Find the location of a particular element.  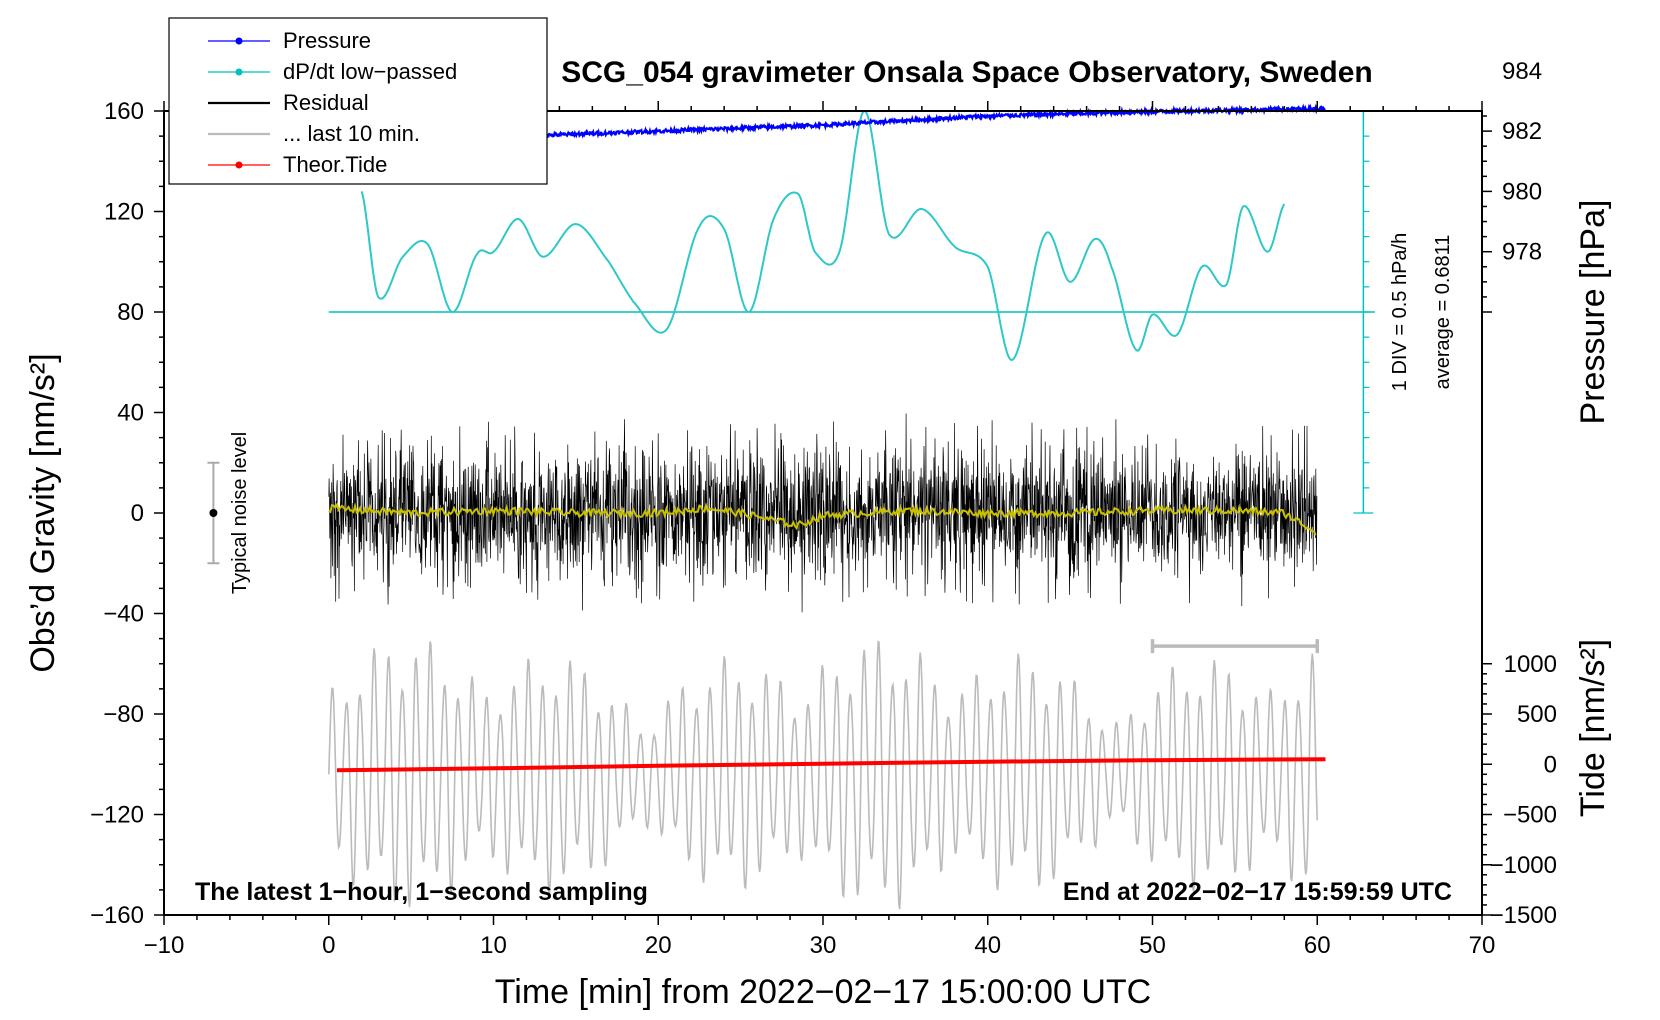

x-tick-label: 10 is located at coordinates (493, 945).